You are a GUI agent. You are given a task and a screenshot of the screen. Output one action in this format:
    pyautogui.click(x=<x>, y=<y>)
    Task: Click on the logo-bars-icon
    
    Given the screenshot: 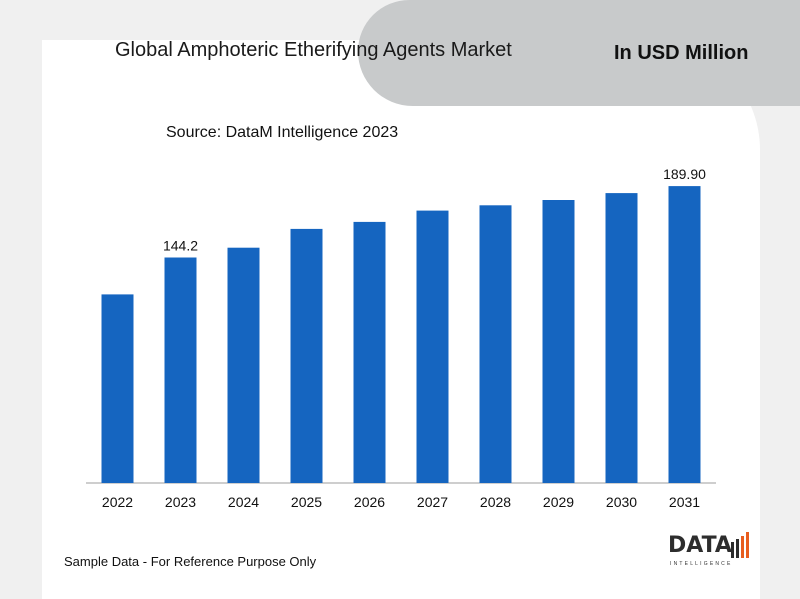 What is the action you would take?
    pyautogui.click(x=740, y=545)
    